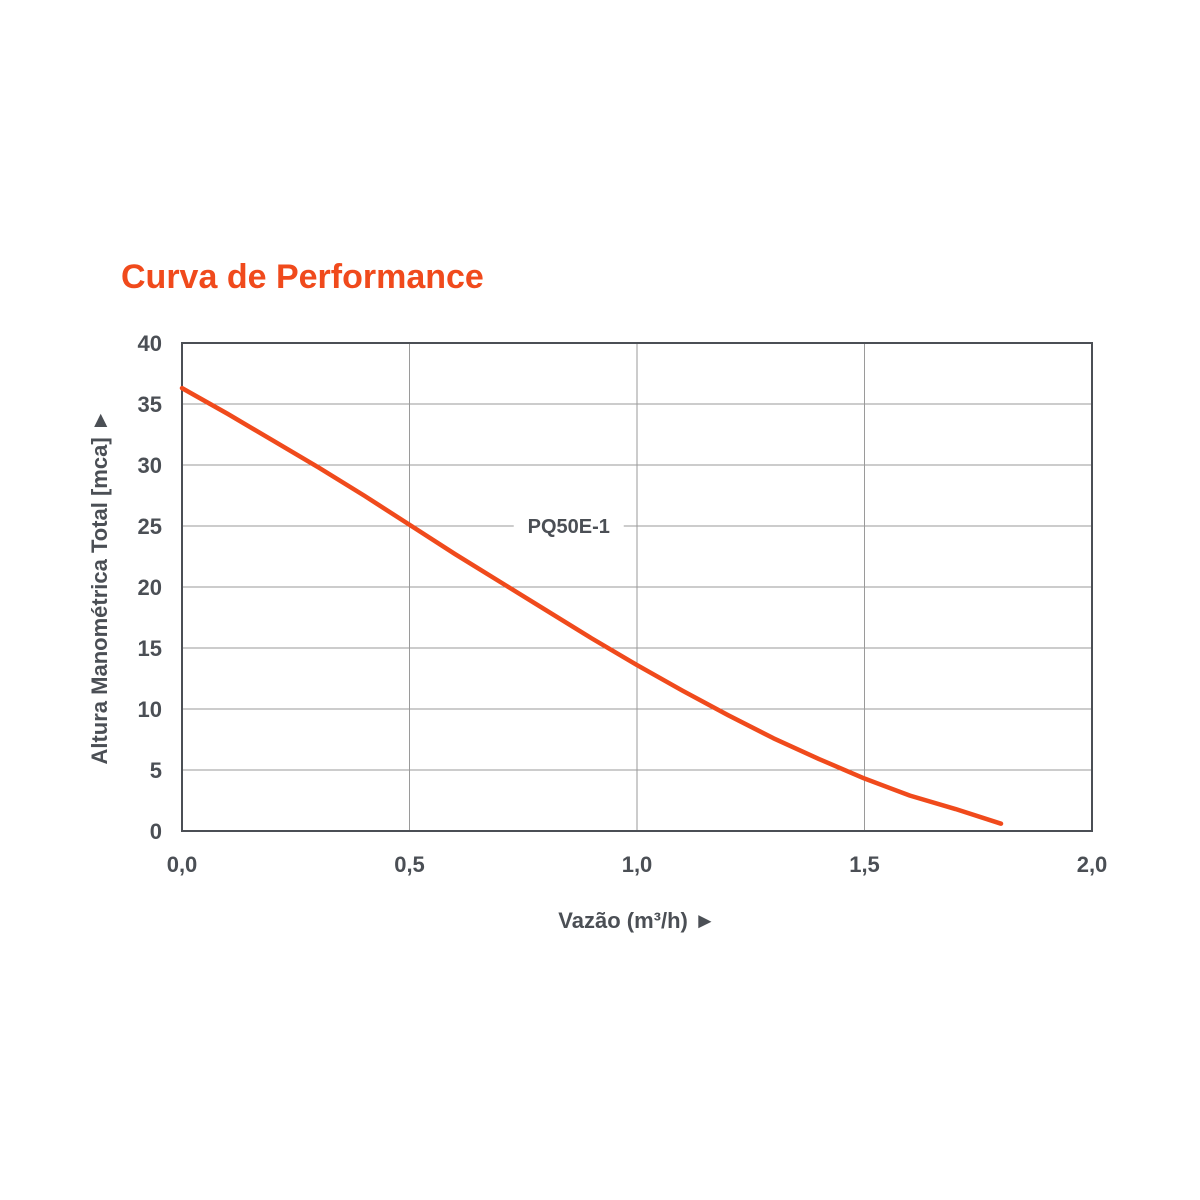 The image size is (1200, 1200). What do you see at coordinates (150, 465) in the screenshot?
I see `y-tick-label: 30` at bounding box center [150, 465].